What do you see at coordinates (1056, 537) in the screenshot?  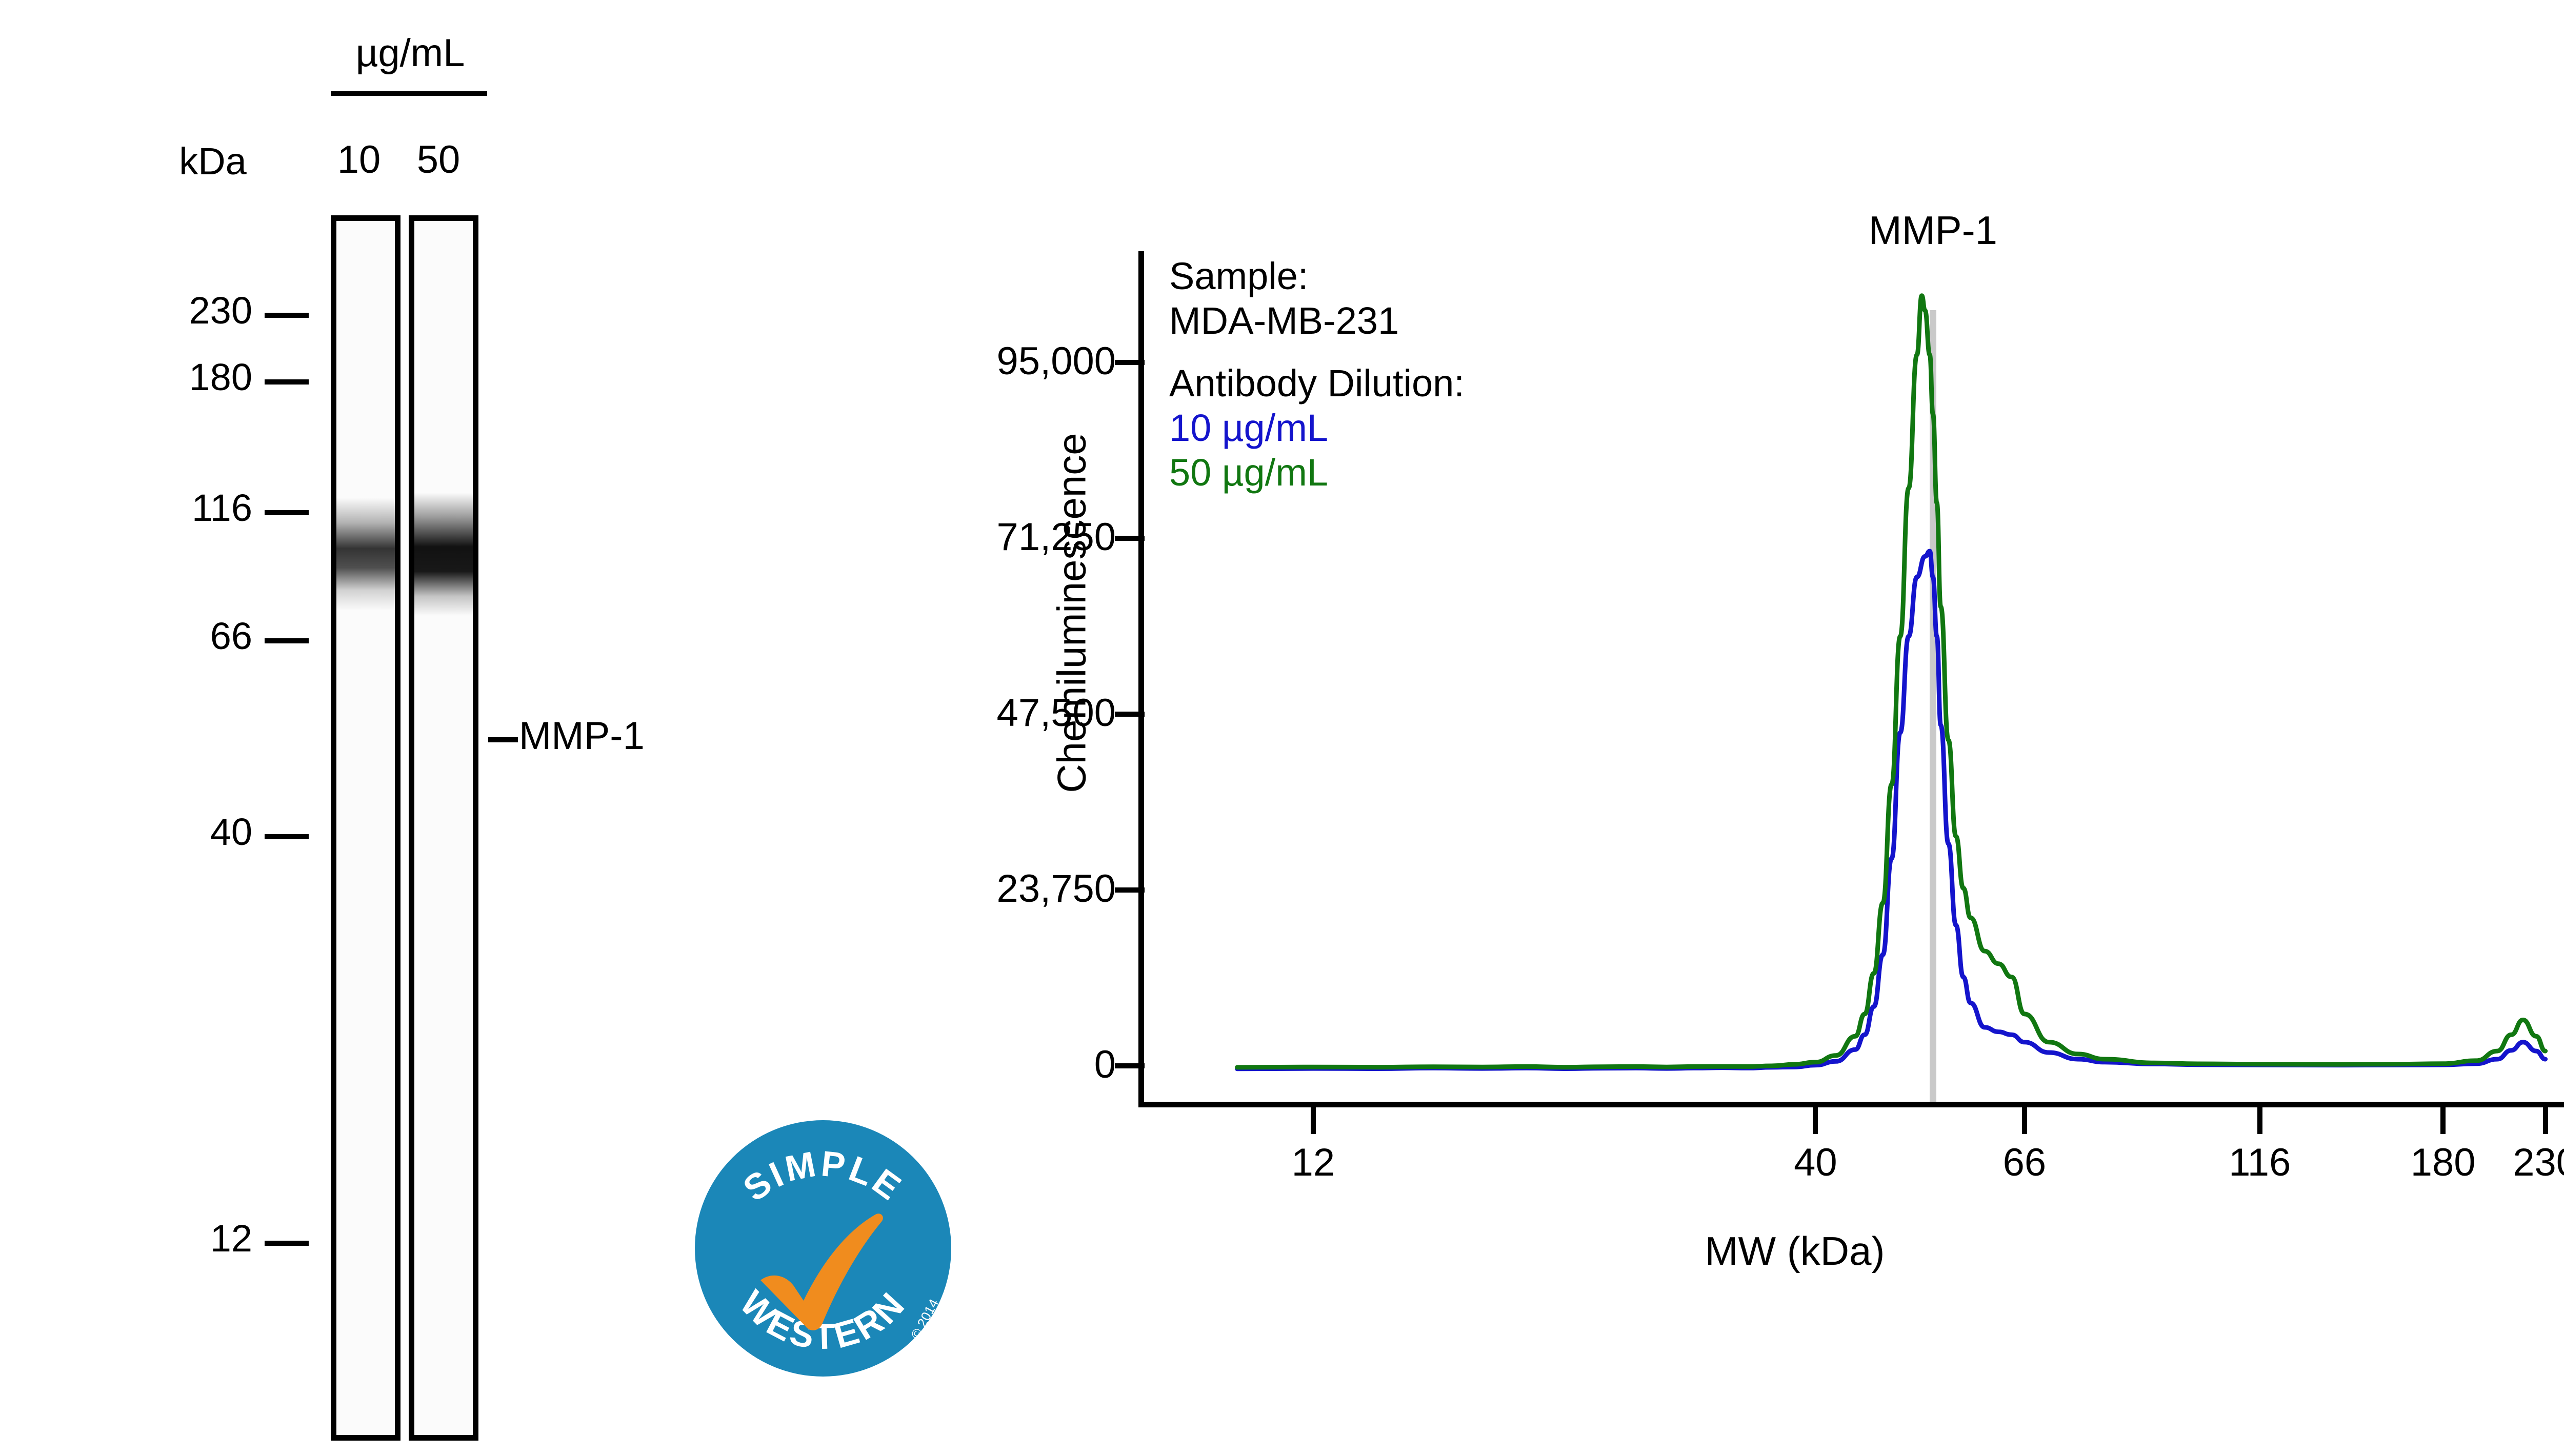 I see `y-tick-label-71250: 71,250` at bounding box center [1056, 537].